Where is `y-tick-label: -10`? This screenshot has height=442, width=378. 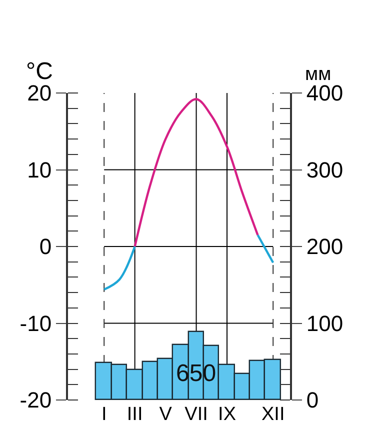 y-tick-label: -10 is located at coordinates (36, 323).